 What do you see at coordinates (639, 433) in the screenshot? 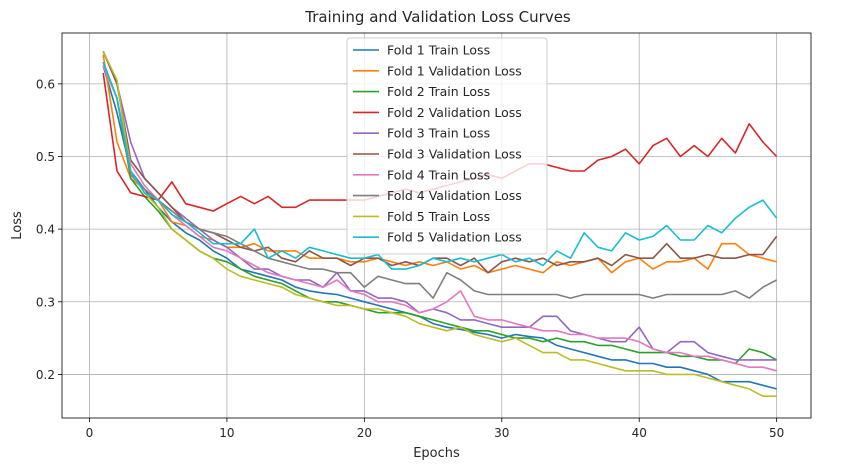
I see `x-tick-label: 40` at bounding box center [639, 433].